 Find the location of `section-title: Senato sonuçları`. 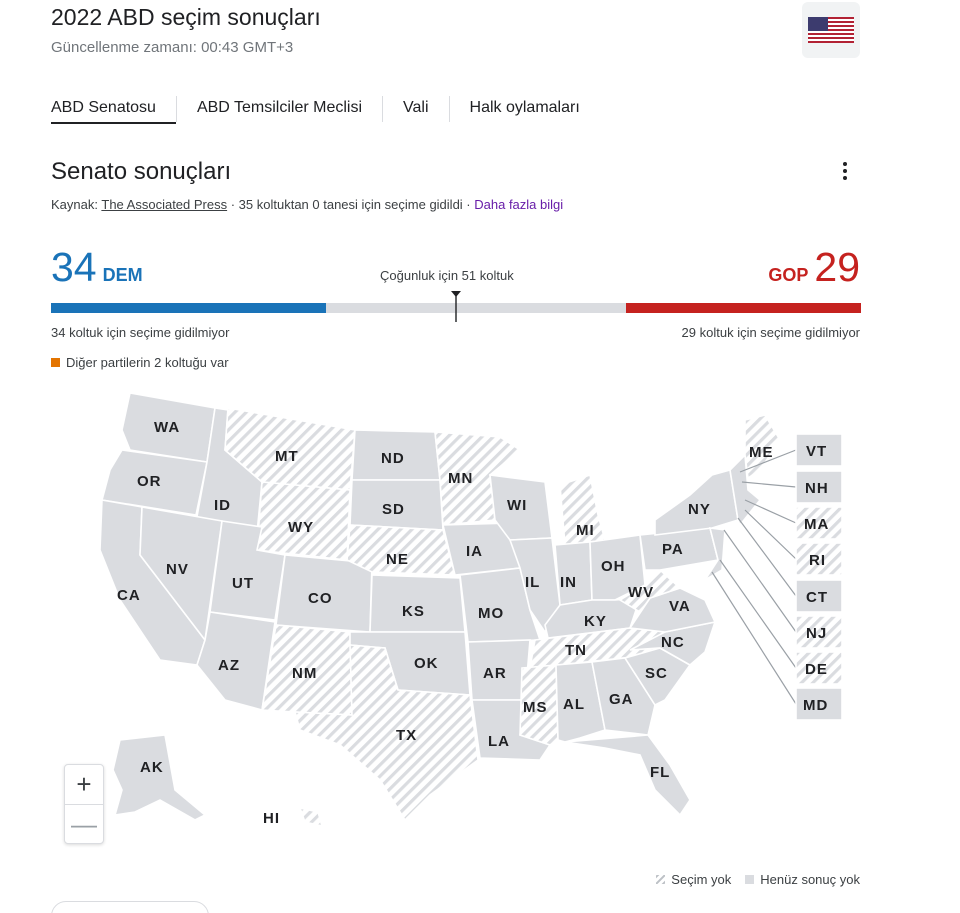

section-title: Senato sonuçları is located at coordinates (141, 171).